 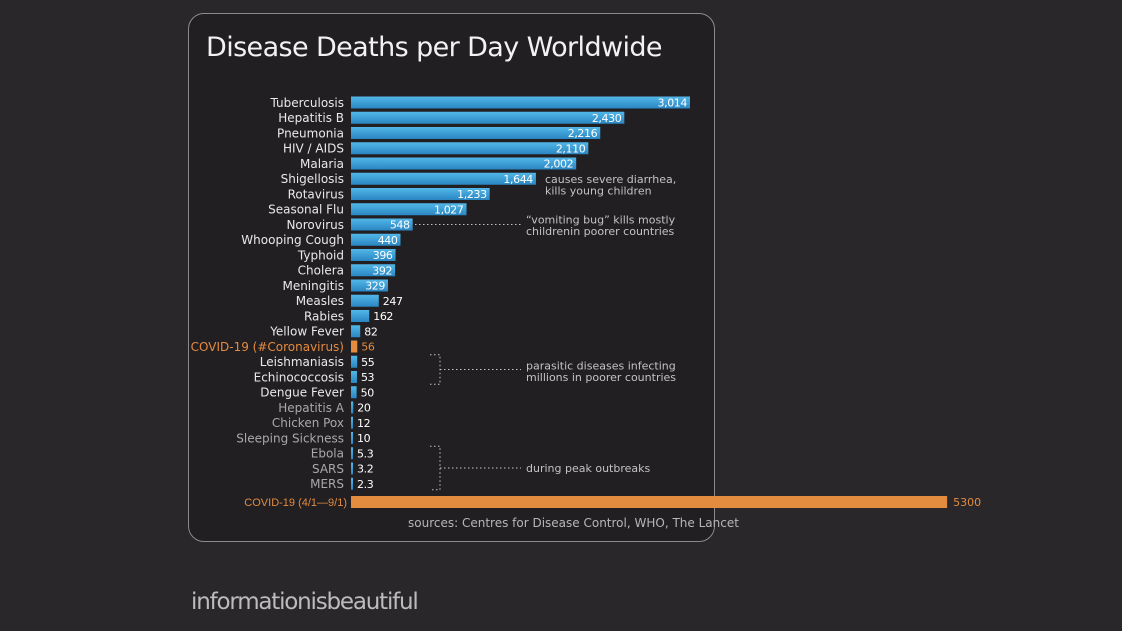 I want to click on bar-hepatitis-b, so click(x=488, y=117).